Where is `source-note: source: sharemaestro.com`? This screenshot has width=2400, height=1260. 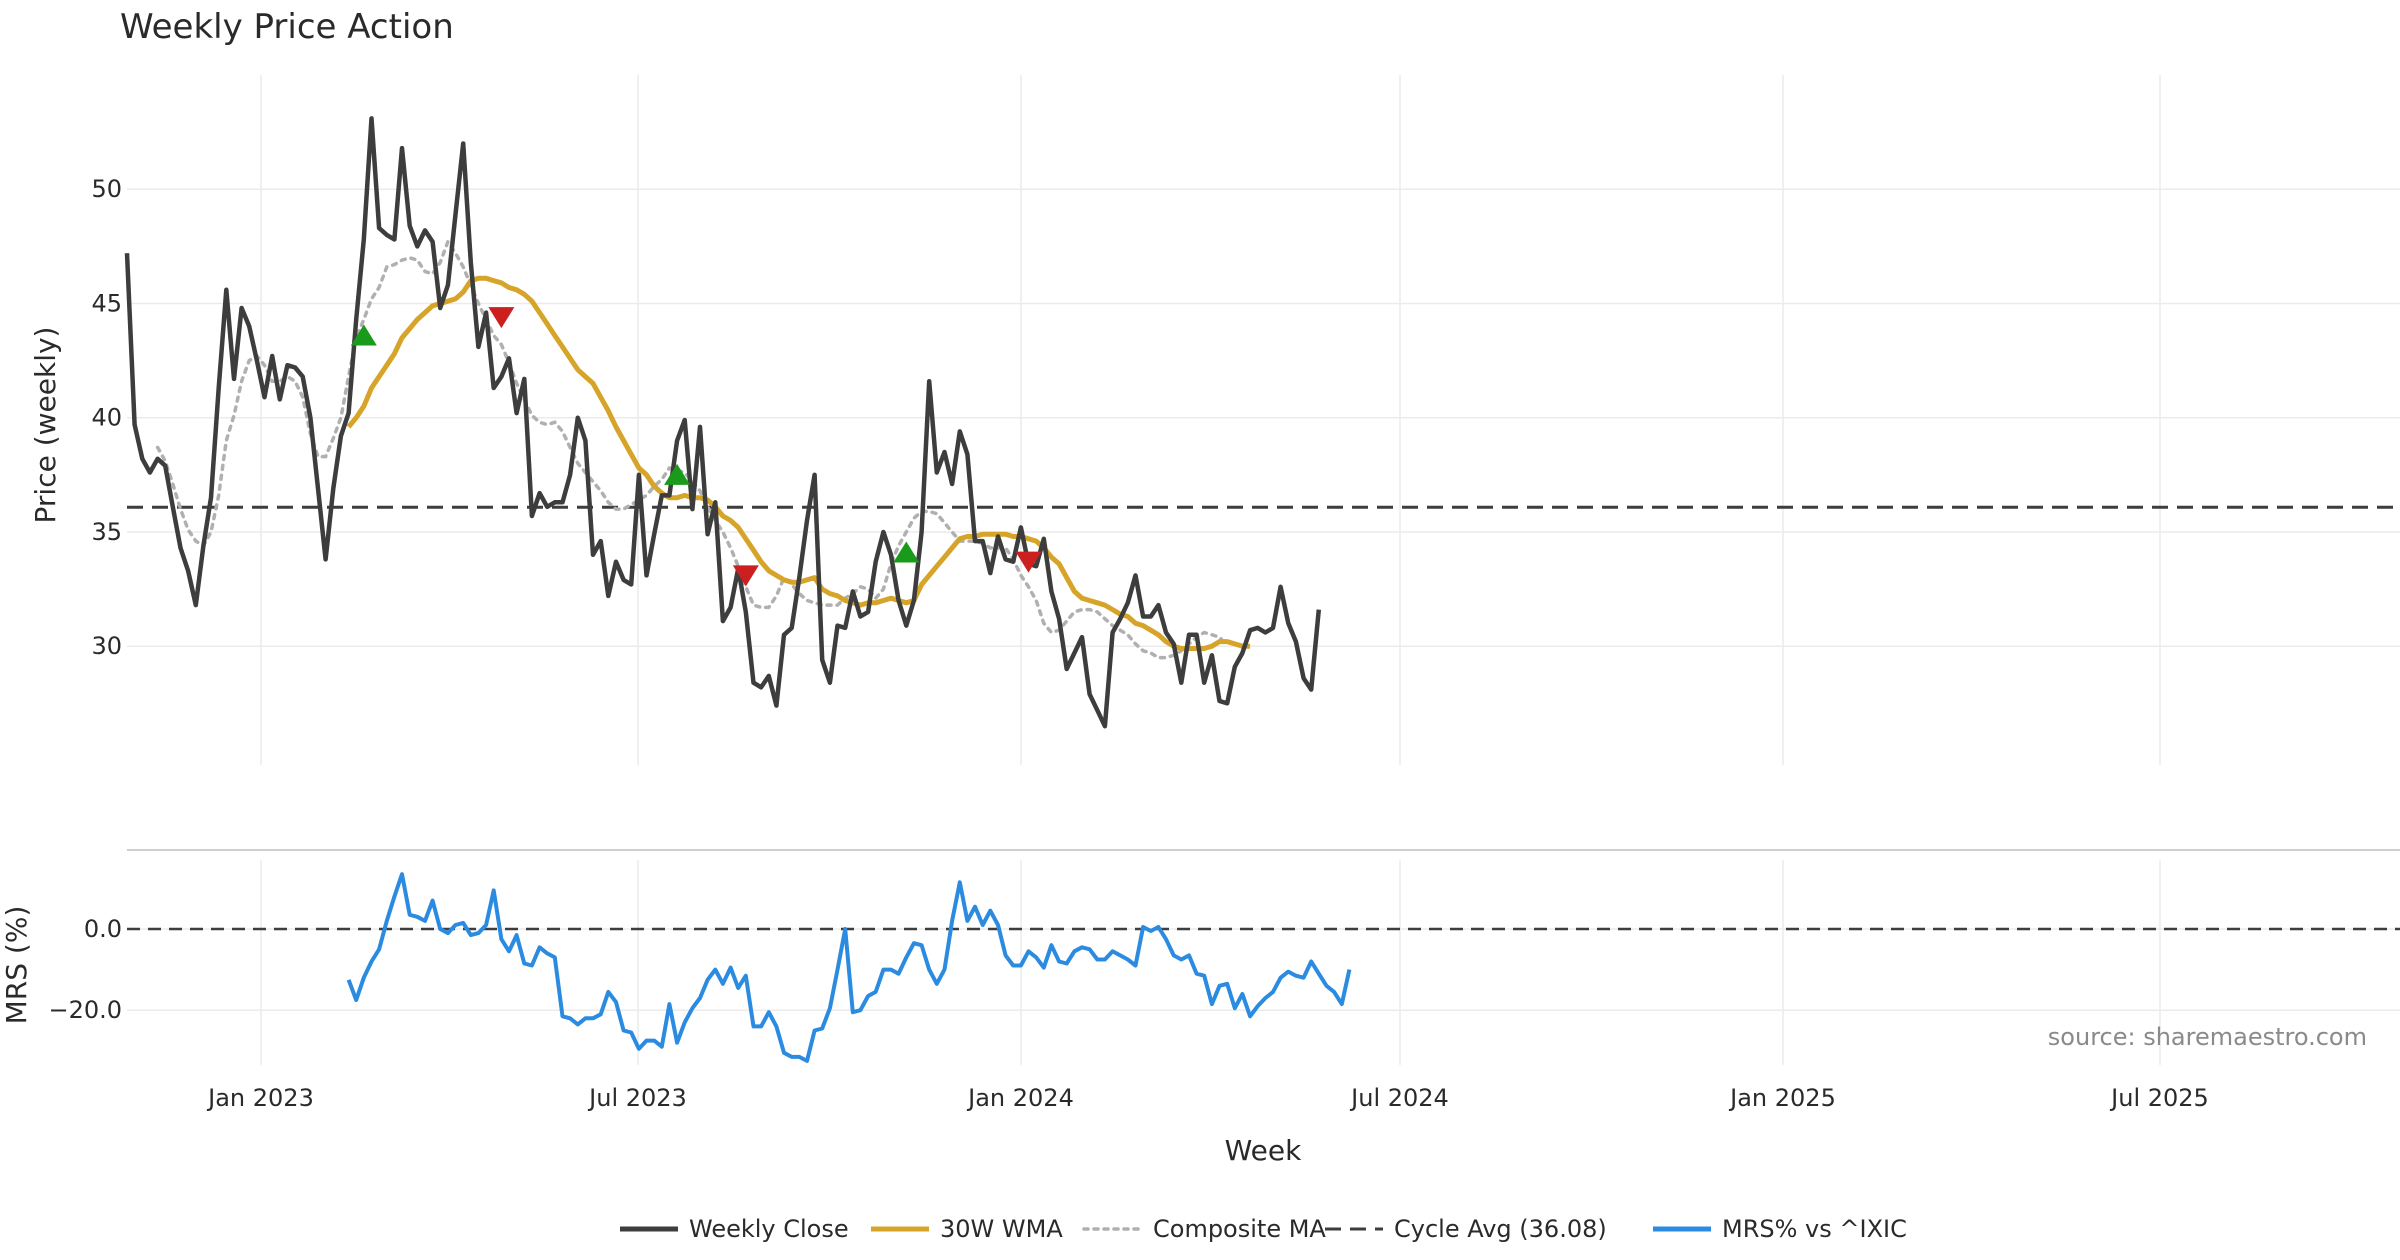 source-note: source: sharemaestro.com is located at coordinates (2207, 1037).